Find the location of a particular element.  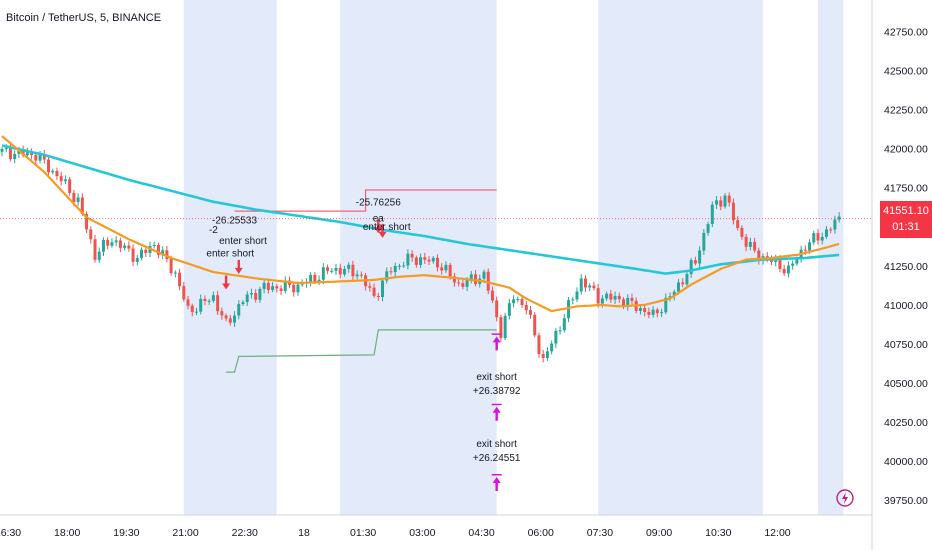

last-price-value: 41551.10 is located at coordinates (906, 211).